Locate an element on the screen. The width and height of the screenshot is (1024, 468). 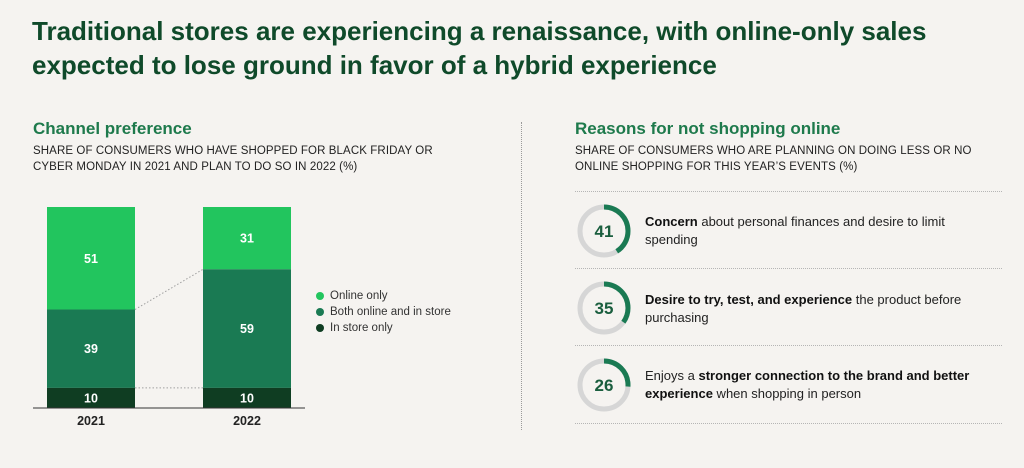
data-label: 51 is located at coordinates (91, 259).